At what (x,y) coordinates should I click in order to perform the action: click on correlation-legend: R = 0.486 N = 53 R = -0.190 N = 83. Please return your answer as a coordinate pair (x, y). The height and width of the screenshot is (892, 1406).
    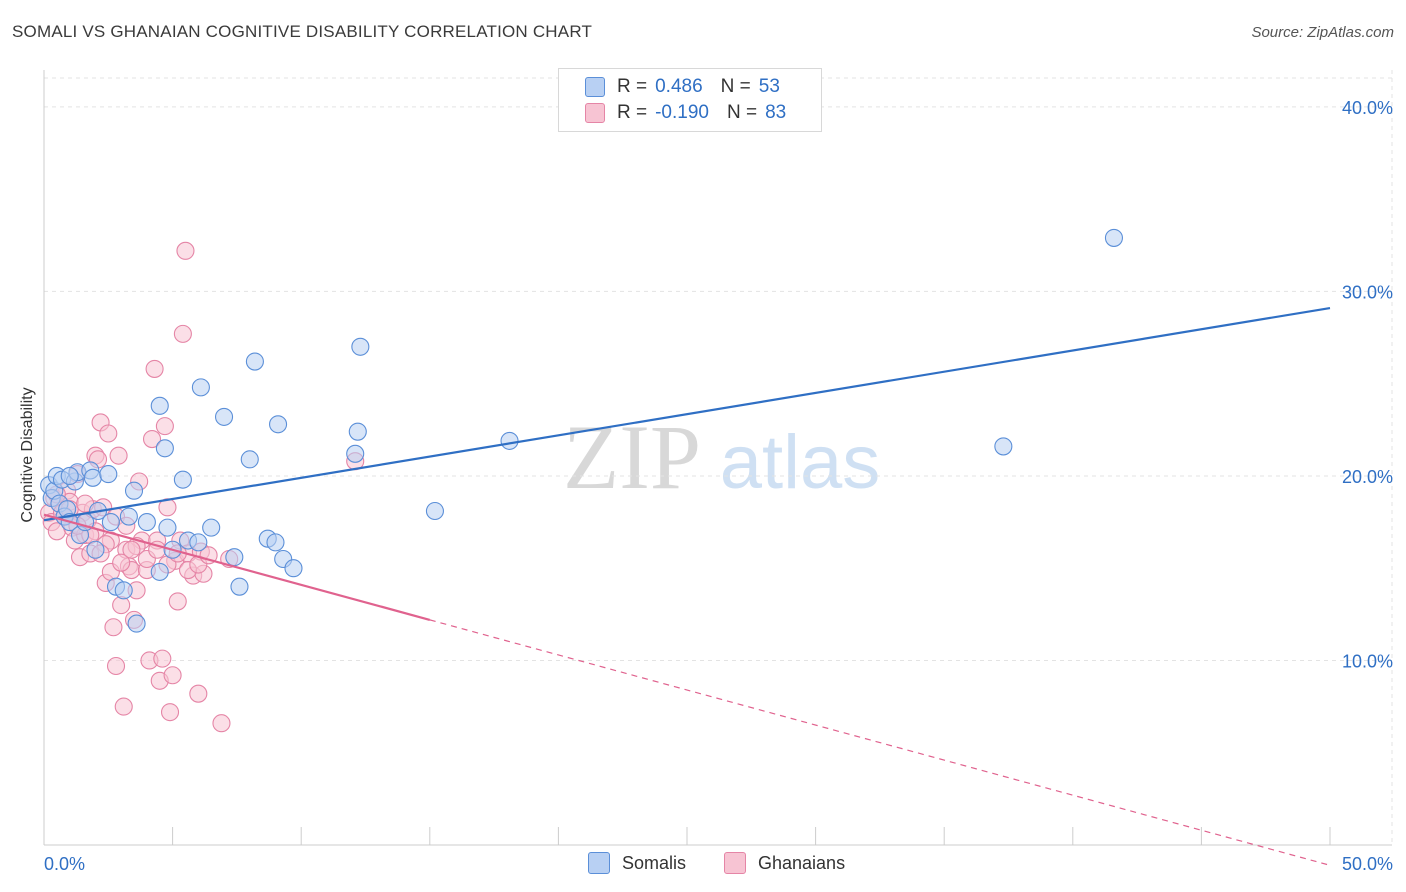
    Looking at the image, I should click on (690, 100).